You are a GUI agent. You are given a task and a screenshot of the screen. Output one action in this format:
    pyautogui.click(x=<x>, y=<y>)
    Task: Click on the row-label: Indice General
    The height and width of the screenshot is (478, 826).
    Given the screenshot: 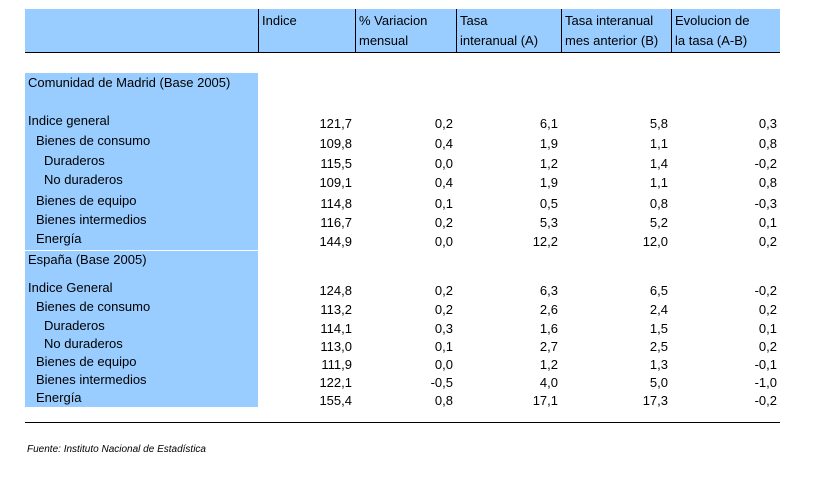 What is the action you would take?
    pyautogui.click(x=70, y=287)
    